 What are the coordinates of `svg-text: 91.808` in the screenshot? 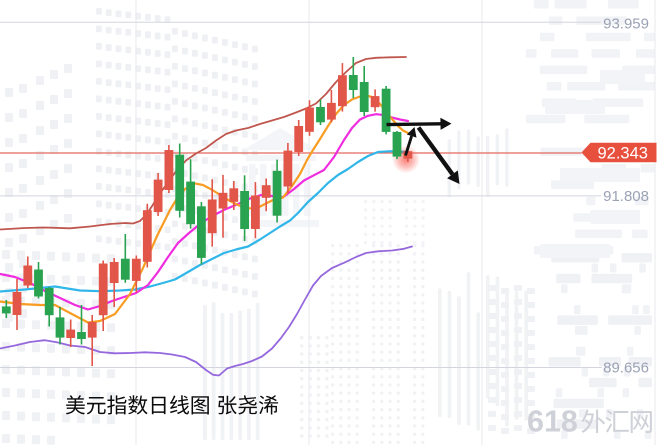 It's located at (626, 196).